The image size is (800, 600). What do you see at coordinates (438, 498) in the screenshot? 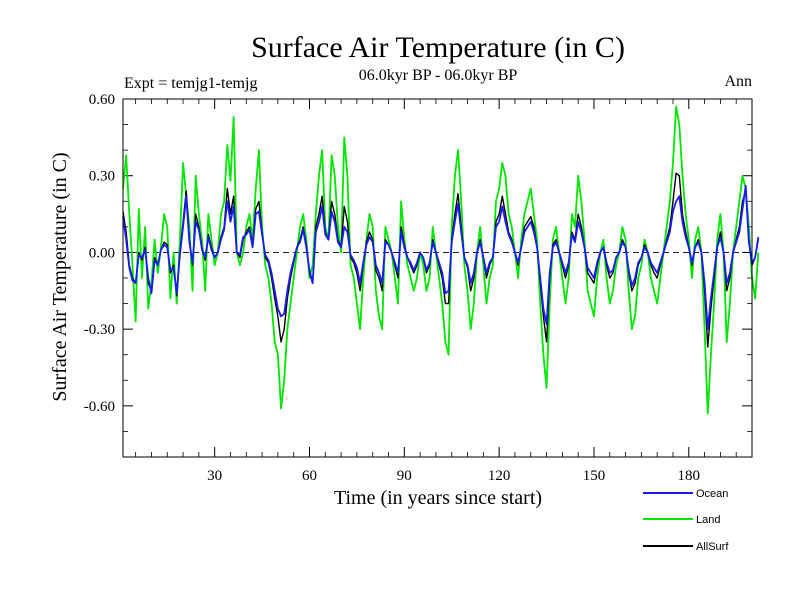
I see `x-axis-label: Time (in years since start)` at bounding box center [438, 498].